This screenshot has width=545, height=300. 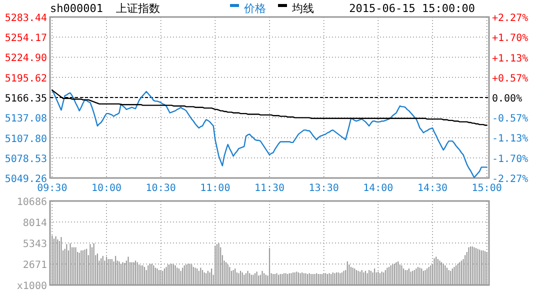 I want to click on legend-label: 均线, so click(x=302, y=8).